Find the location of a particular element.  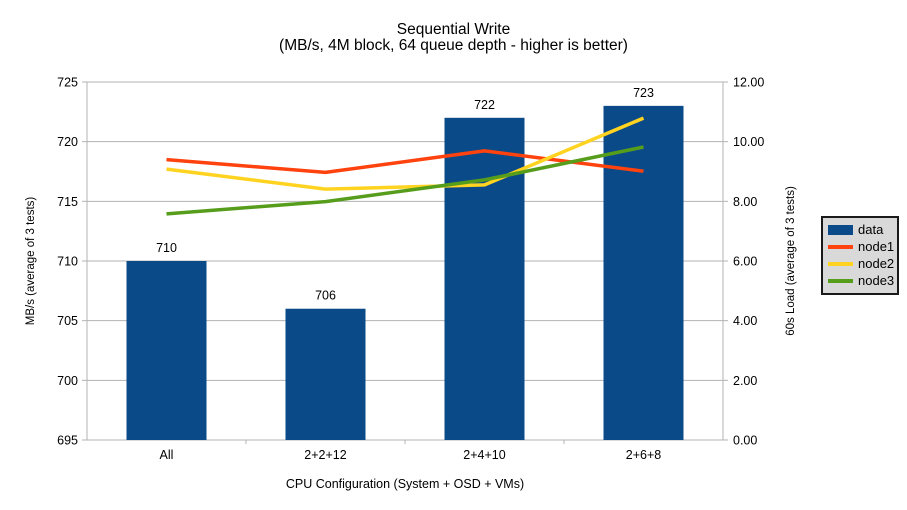

line-node3 is located at coordinates (405, 180).